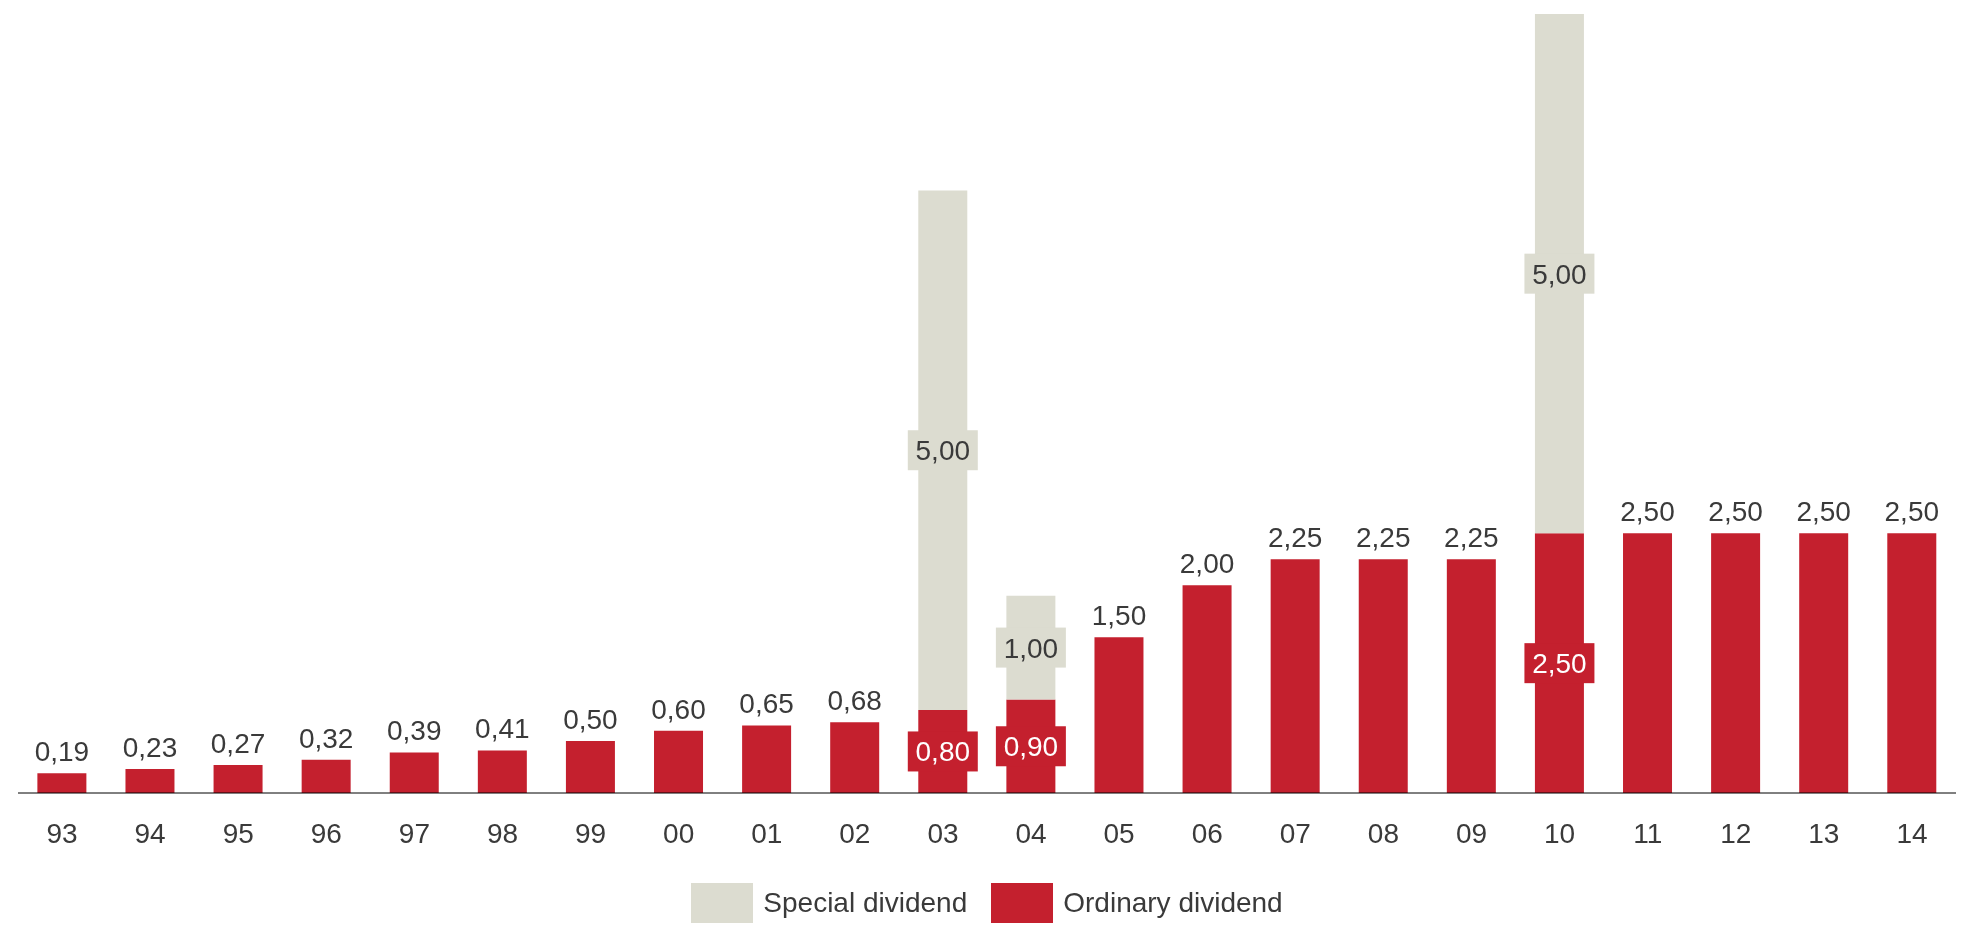 The image size is (1974, 943). I want to click on x-tick-label: 14, so click(1912, 833).